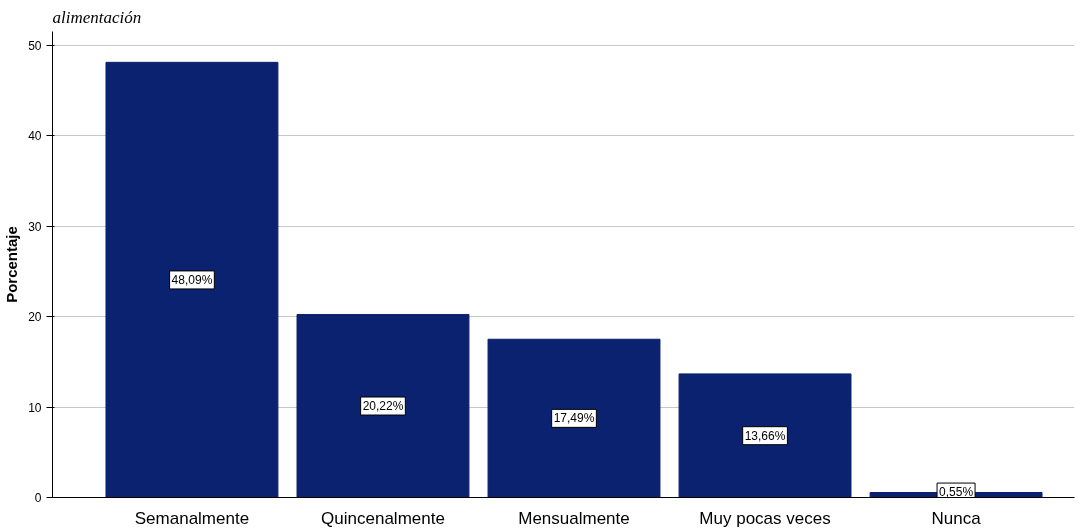  What do you see at coordinates (956, 518) in the screenshot?
I see `x-tick-label: Nunca` at bounding box center [956, 518].